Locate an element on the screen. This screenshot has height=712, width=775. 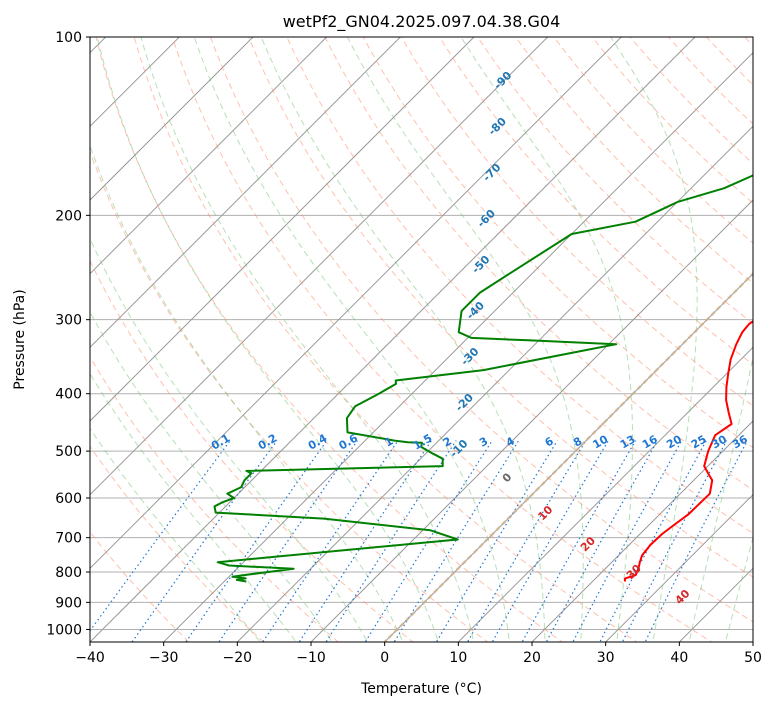
x-tick-label: 50 is located at coordinates (753, 658).